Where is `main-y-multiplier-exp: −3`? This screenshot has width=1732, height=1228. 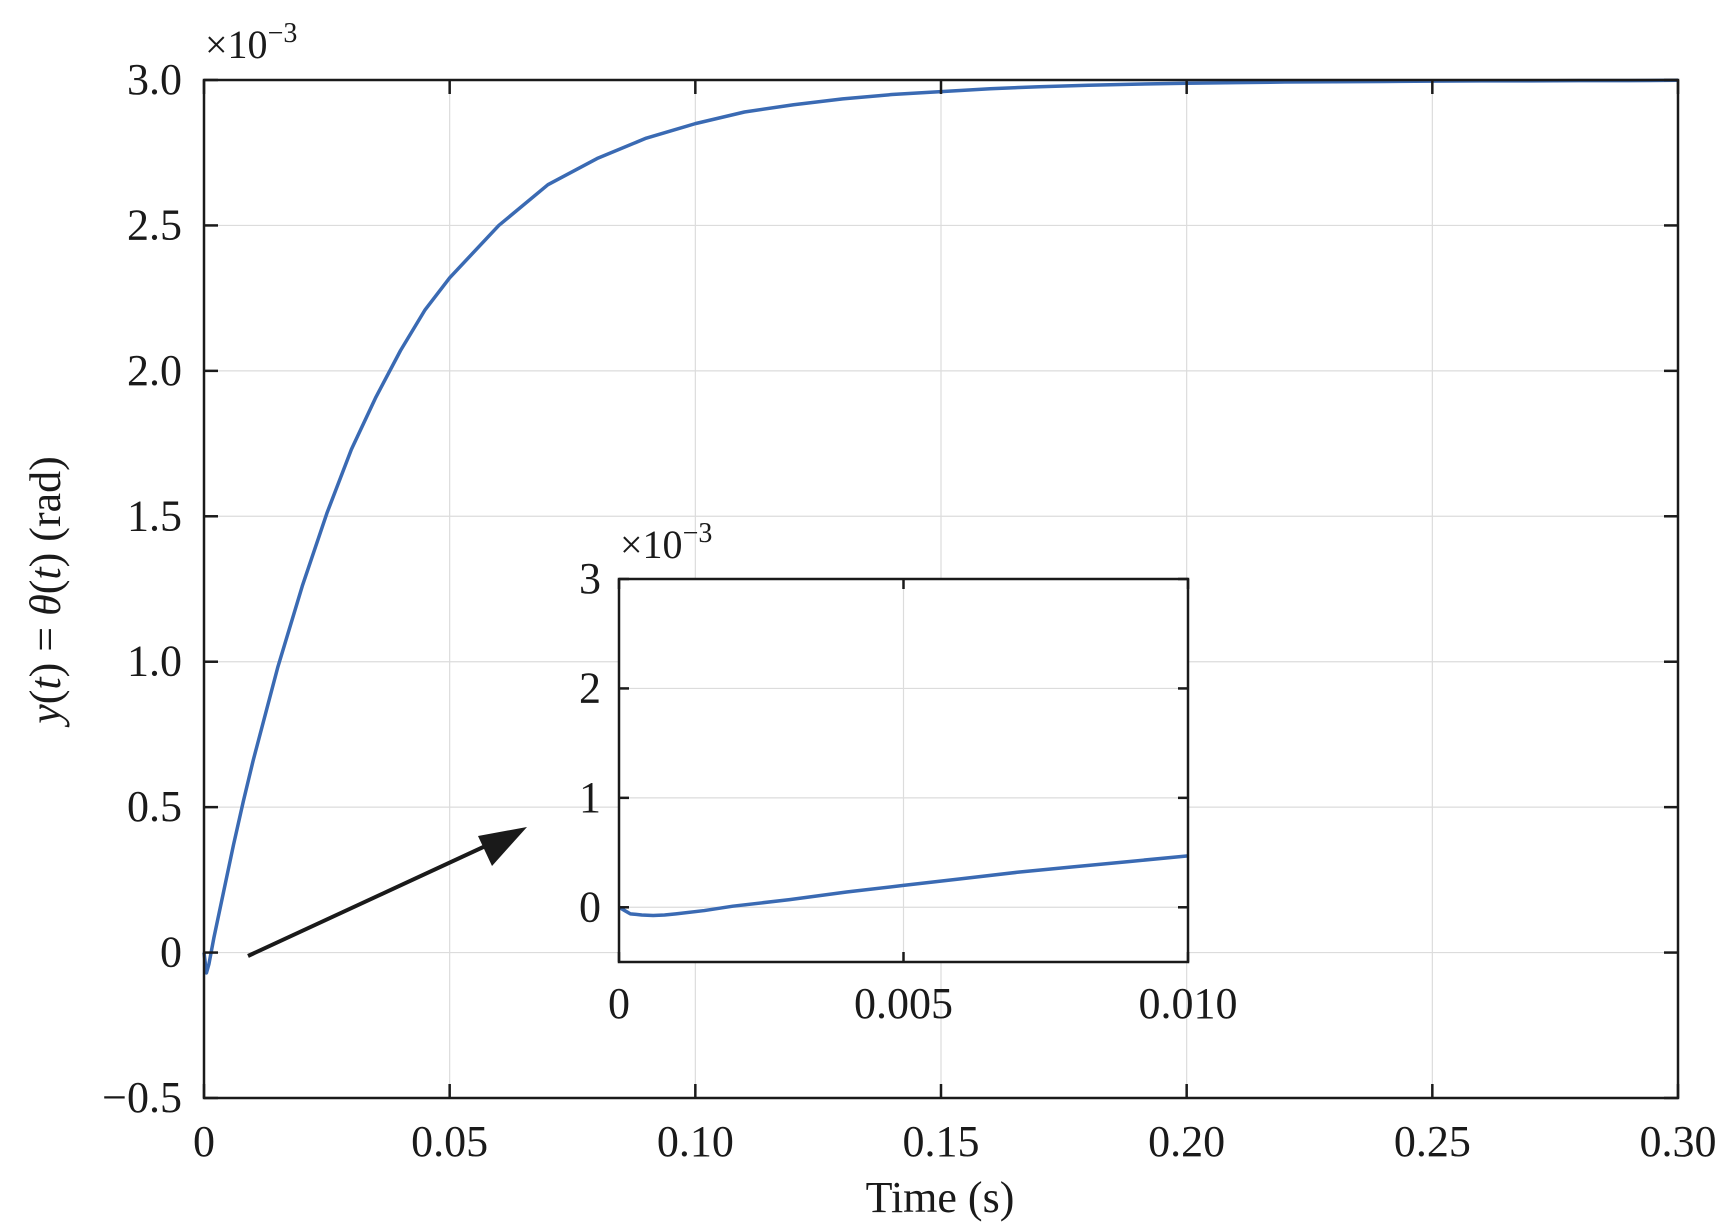 main-y-multiplier-exp: −3 is located at coordinates (283, 33).